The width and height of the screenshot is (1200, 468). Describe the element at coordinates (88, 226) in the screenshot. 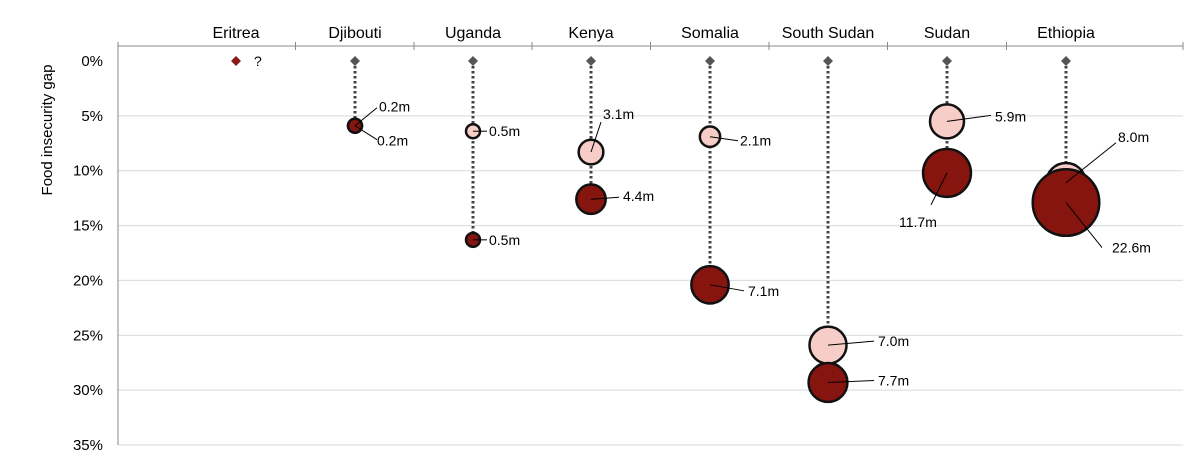

I see `y-tick-label: 15%` at that location.